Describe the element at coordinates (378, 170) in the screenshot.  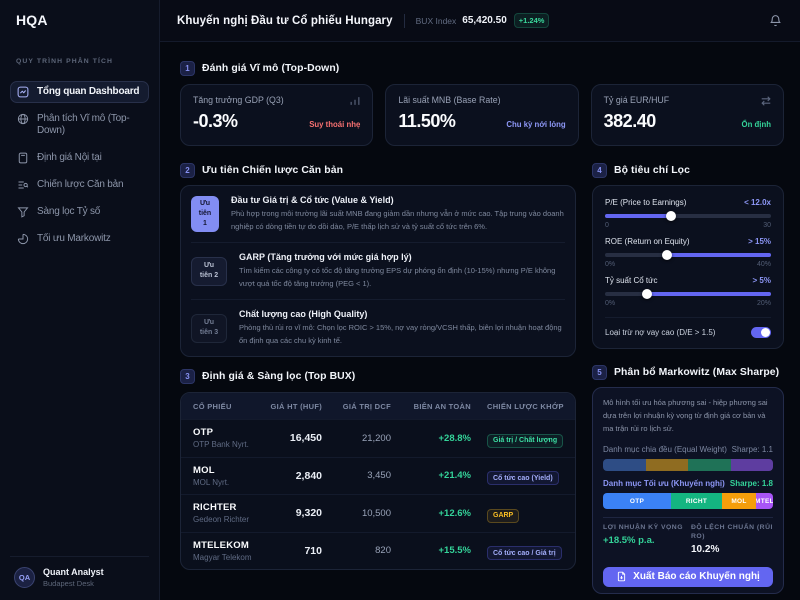
I see `section-strategy-head: 2 Ưu tiên Chiến lược Căn bản` at that location.